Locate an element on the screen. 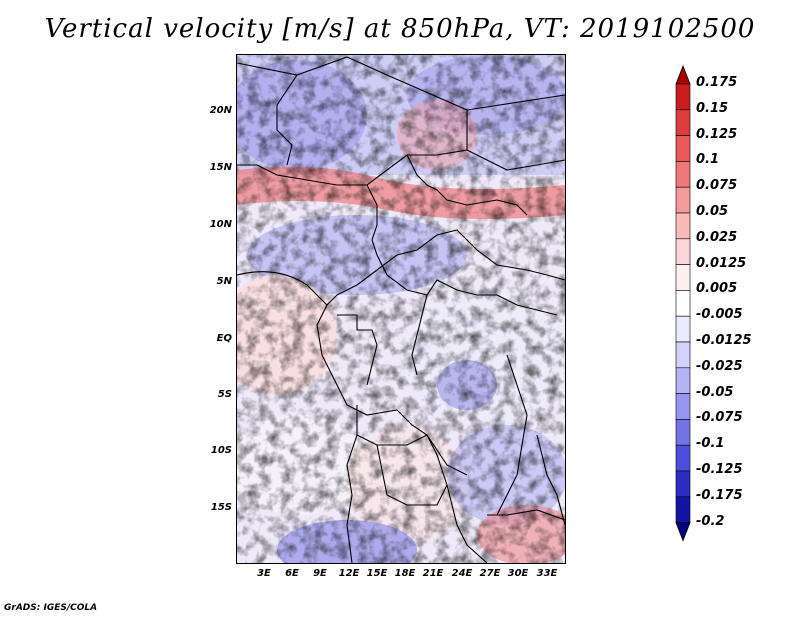  colorbar-label: 0.075 is located at coordinates (717, 186).